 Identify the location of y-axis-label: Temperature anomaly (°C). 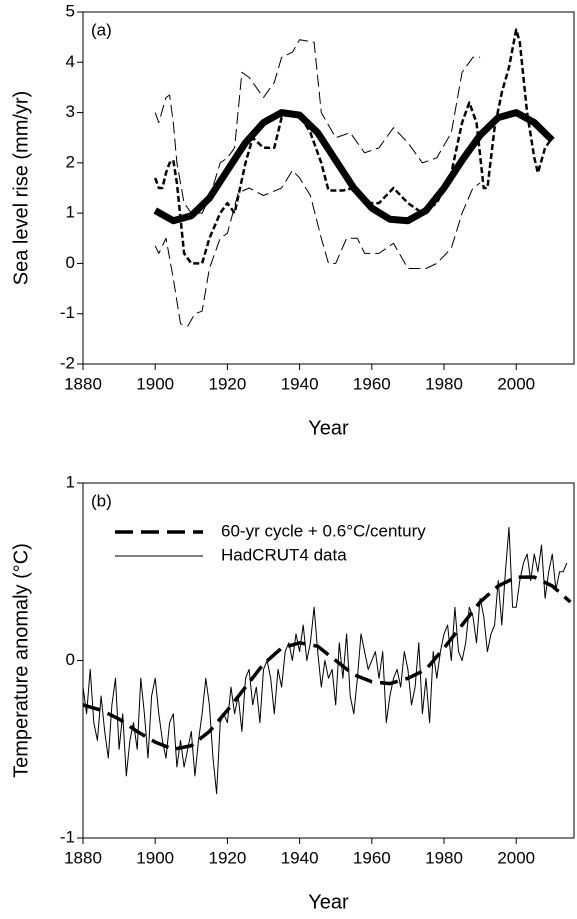
(21, 660).